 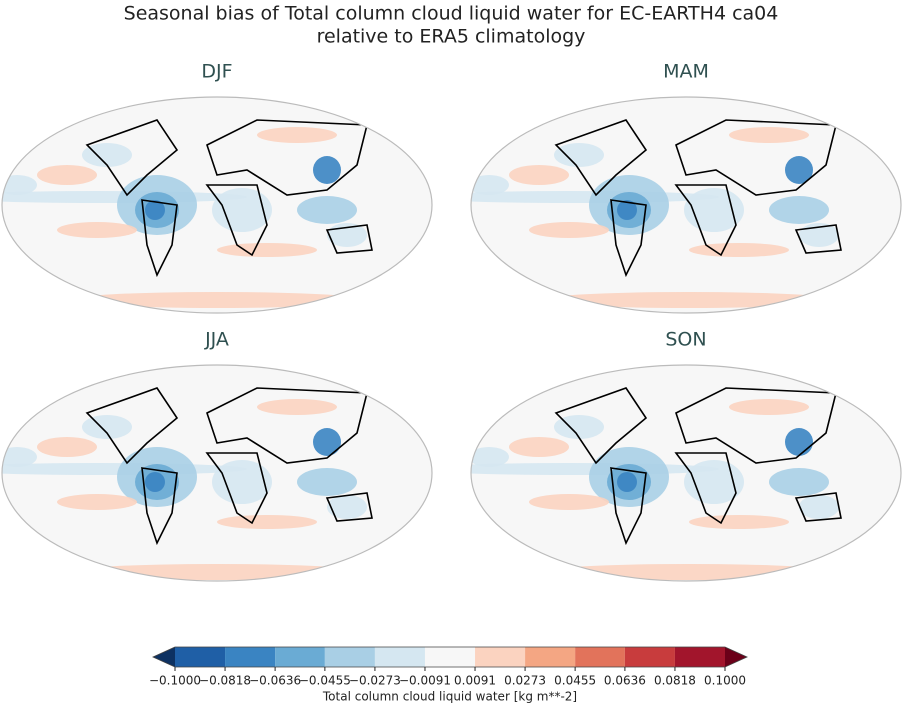 What do you see at coordinates (575, 681) in the screenshot?
I see `colorbar-tick-label: 0.0455` at bounding box center [575, 681].